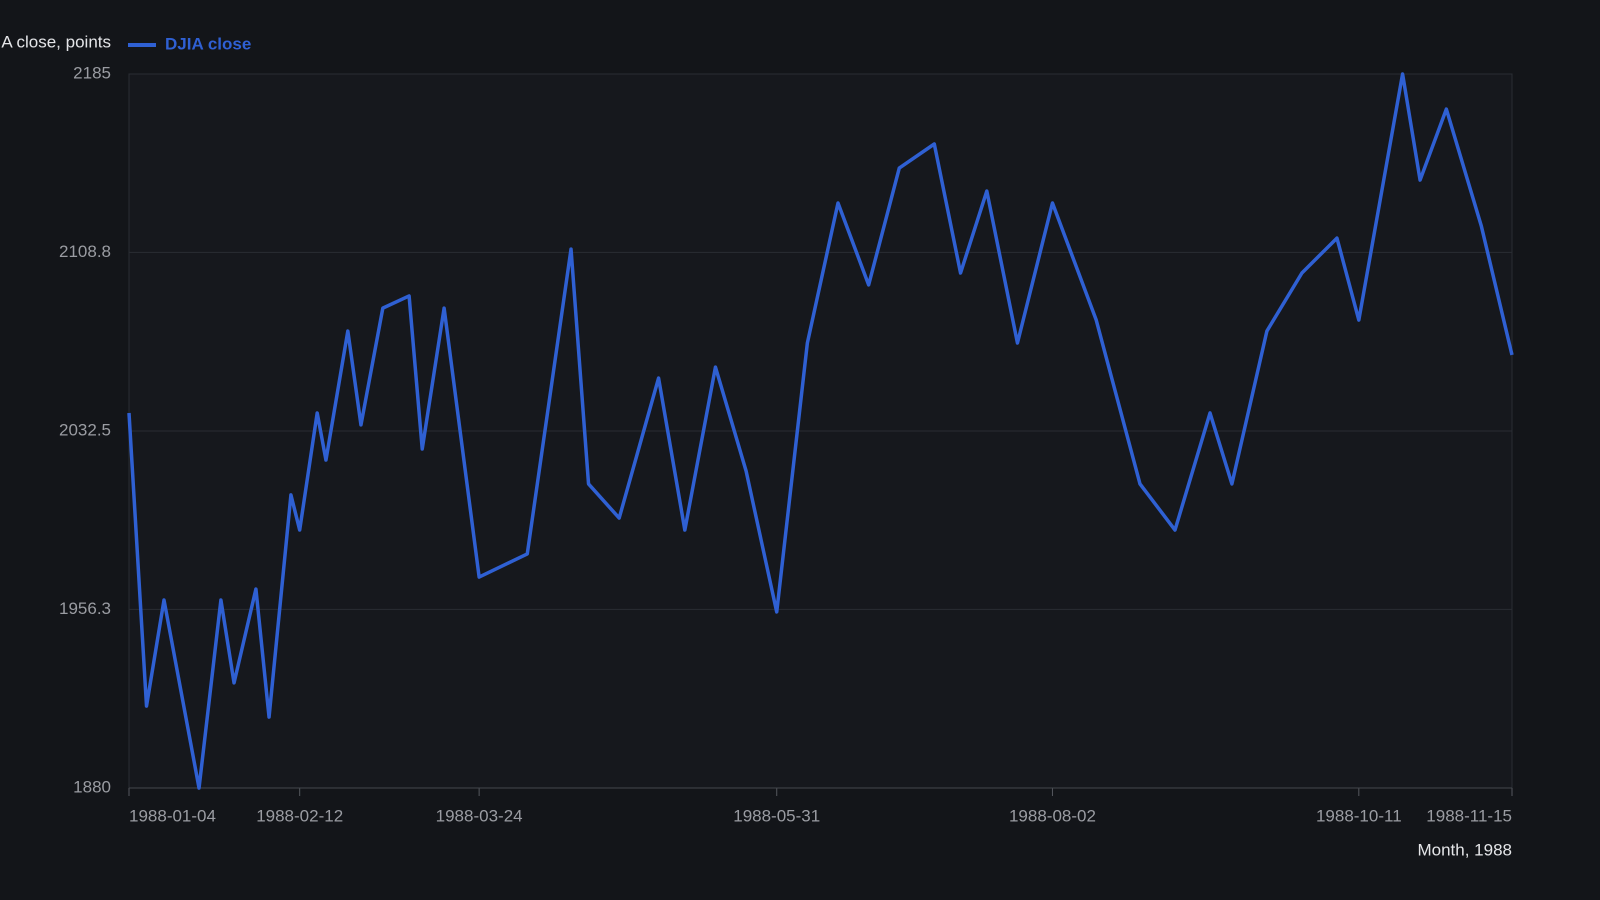 The image size is (1600, 900). What do you see at coordinates (172, 815) in the screenshot?
I see `x-tick-label: 1988-01-04` at bounding box center [172, 815].